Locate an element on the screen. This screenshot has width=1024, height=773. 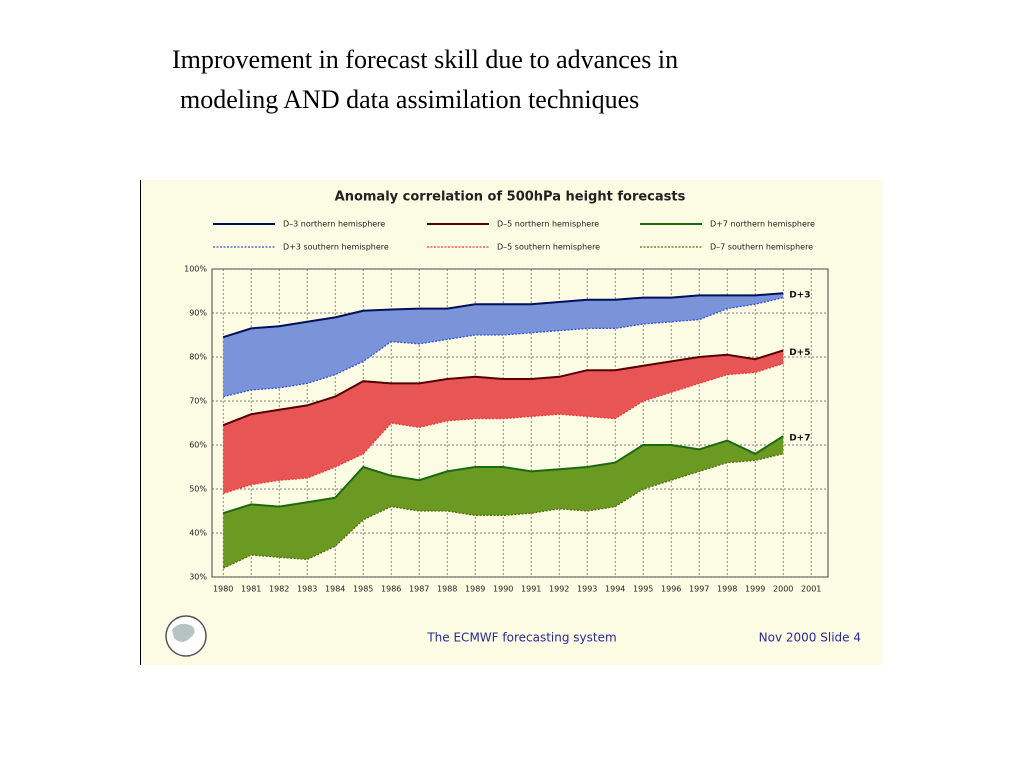
x-tick-label: 2001 is located at coordinates (811, 589).